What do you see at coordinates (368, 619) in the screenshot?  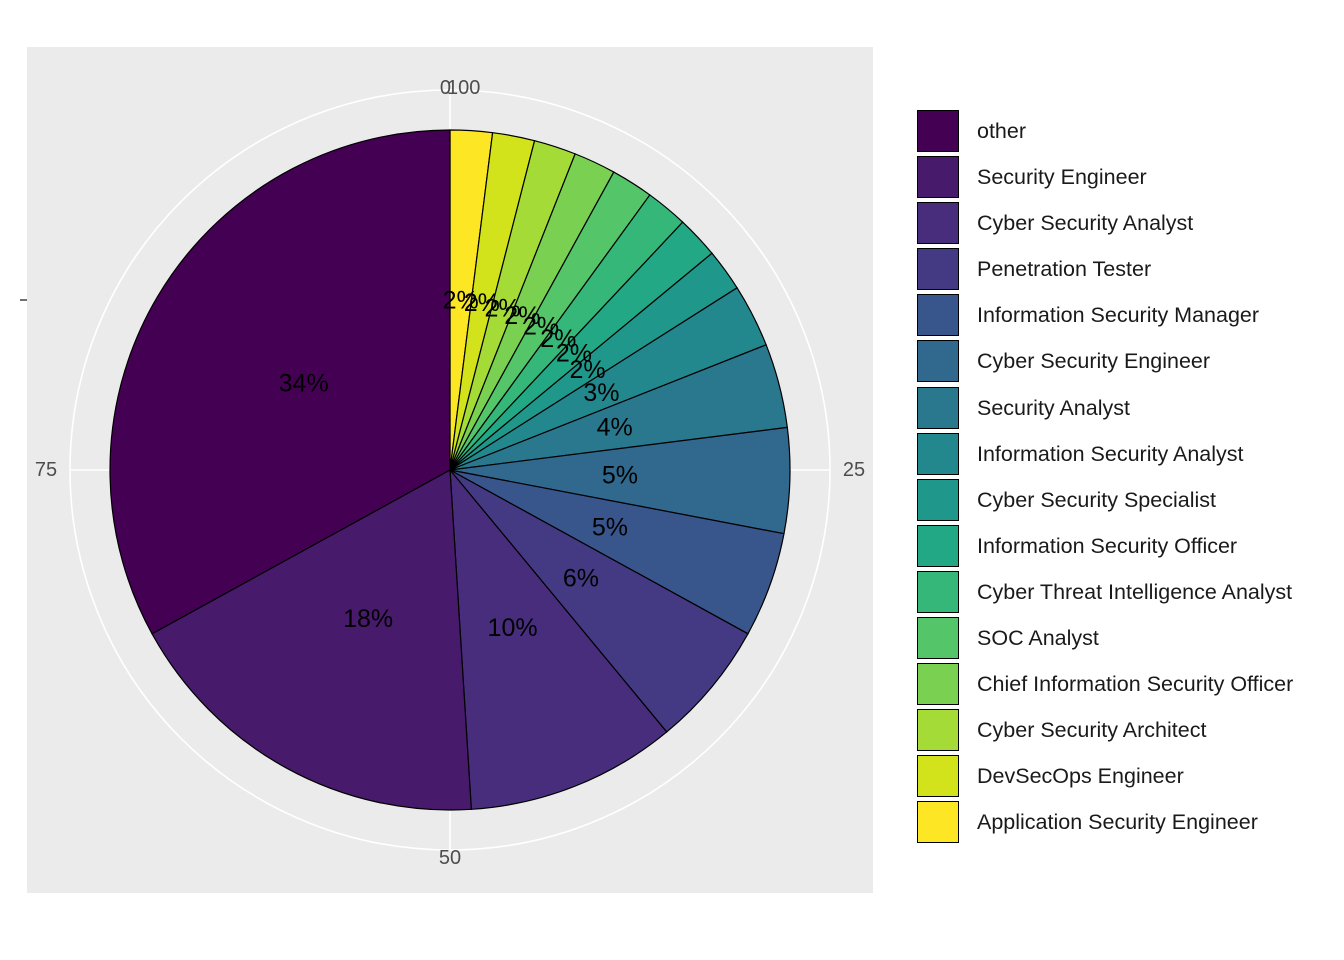 I see `slice-label: 18%` at bounding box center [368, 619].